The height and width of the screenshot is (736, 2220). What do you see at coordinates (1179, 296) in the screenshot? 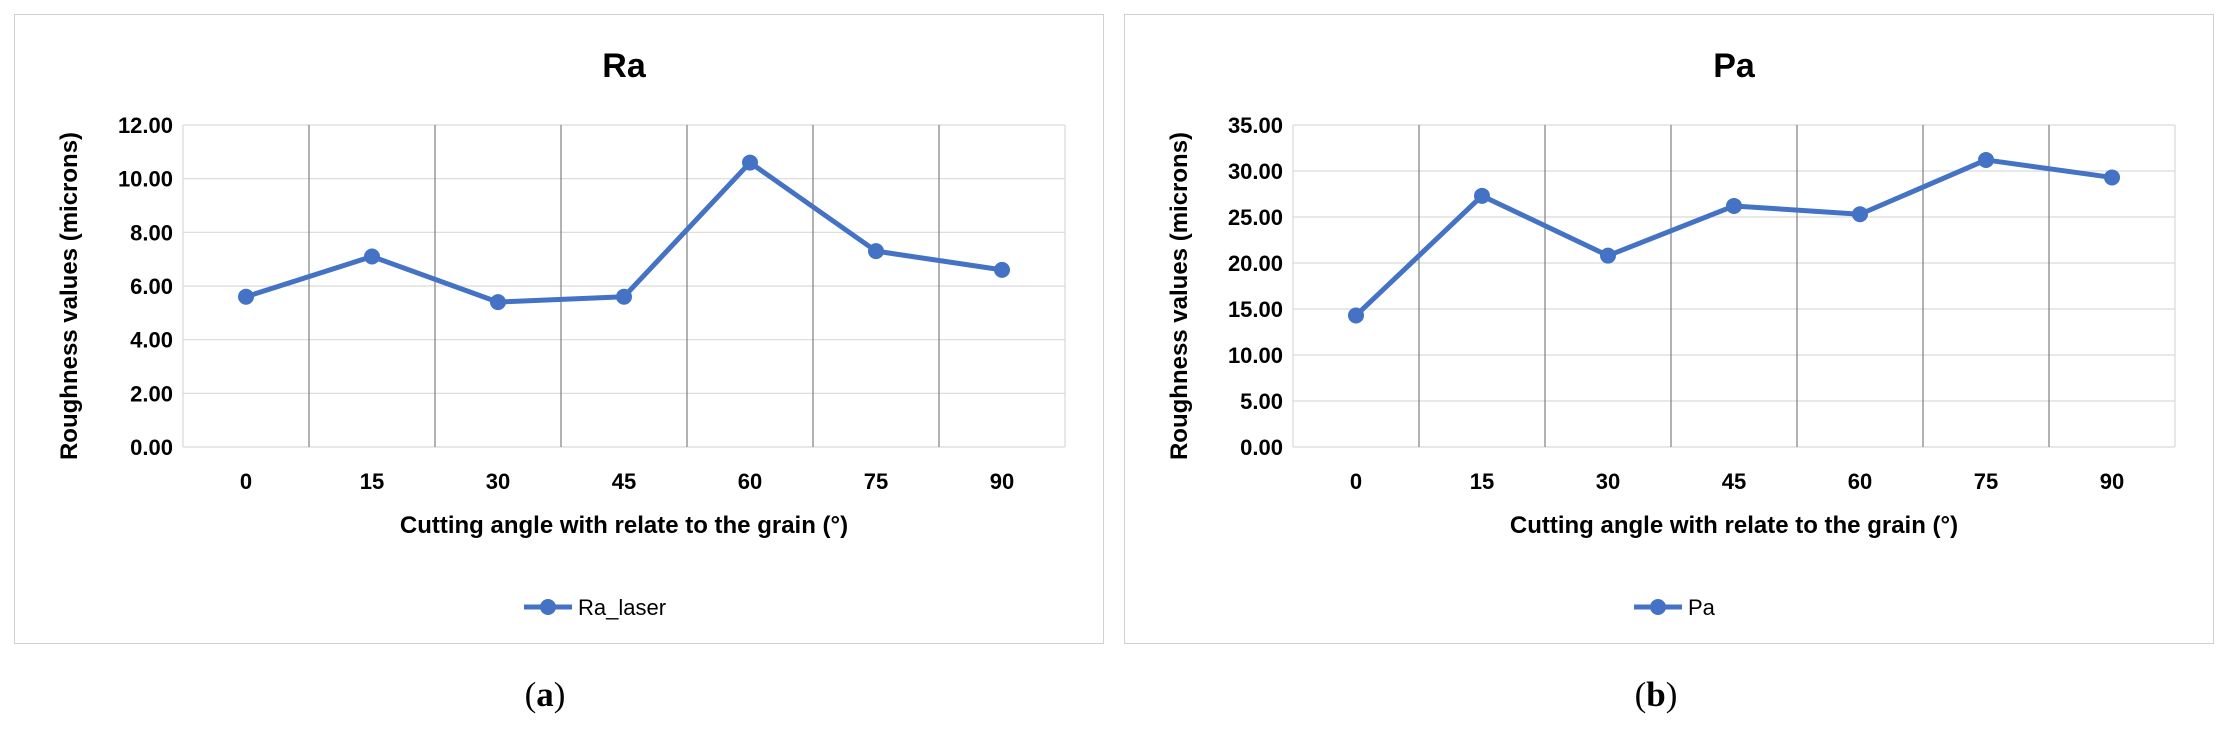
I see `pa-y-axis-title: Roughness values (microns)` at bounding box center [1179, 296].